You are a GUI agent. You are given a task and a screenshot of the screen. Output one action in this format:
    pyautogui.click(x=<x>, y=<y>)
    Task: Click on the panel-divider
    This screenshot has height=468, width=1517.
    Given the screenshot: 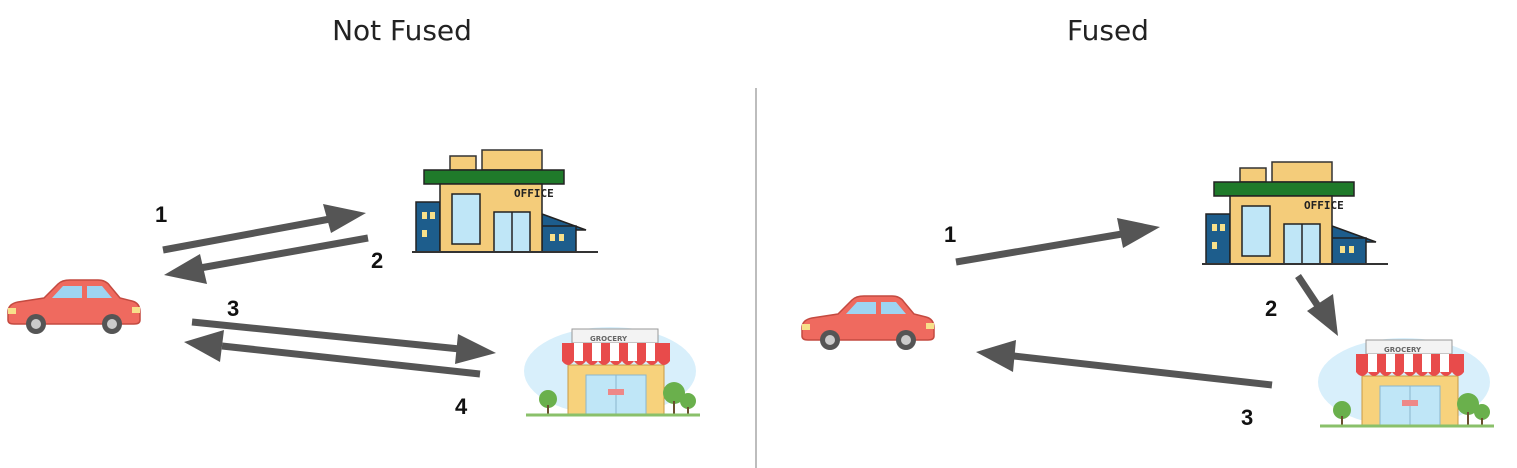 What is the action you would take?
    pyautogui.click(x=756, y=278)
    